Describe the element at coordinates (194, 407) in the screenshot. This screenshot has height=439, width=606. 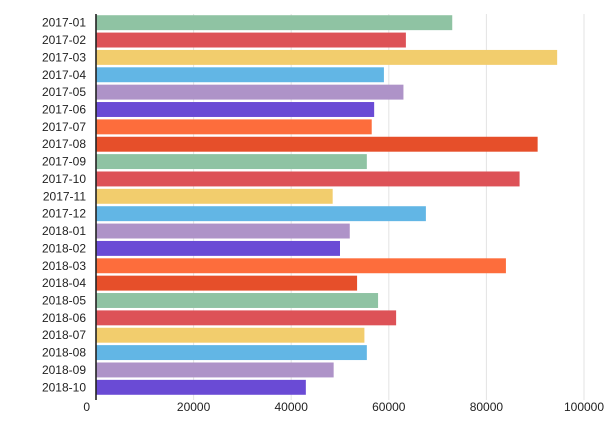
I see `x-tick-label: 20000` at that location.